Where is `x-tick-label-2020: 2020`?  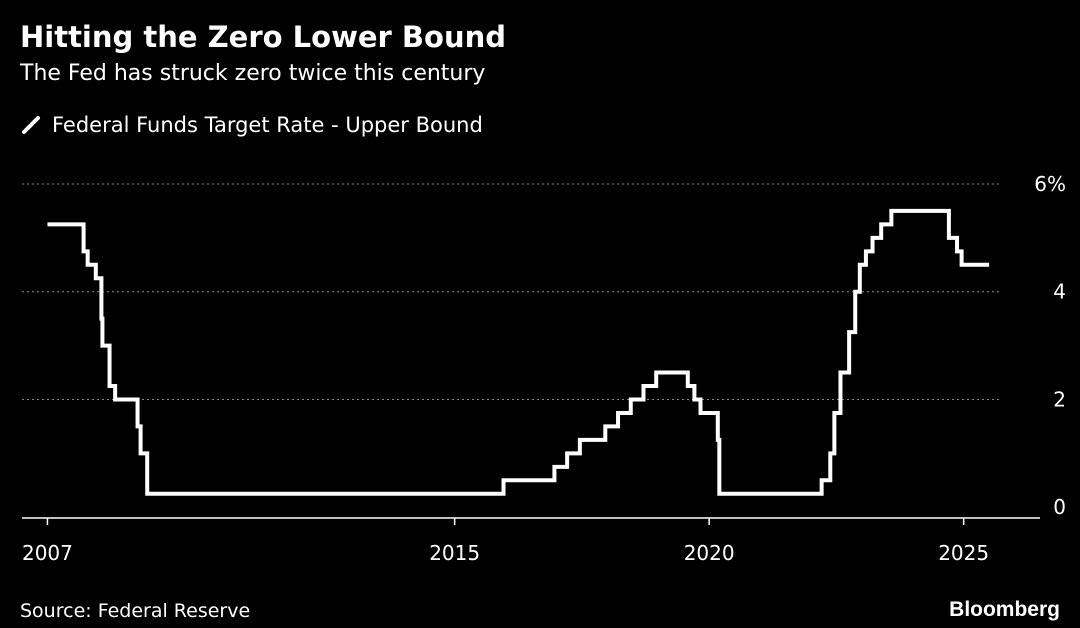 x-tick-label-2020: 2020 is located at coordinates (709, 553).